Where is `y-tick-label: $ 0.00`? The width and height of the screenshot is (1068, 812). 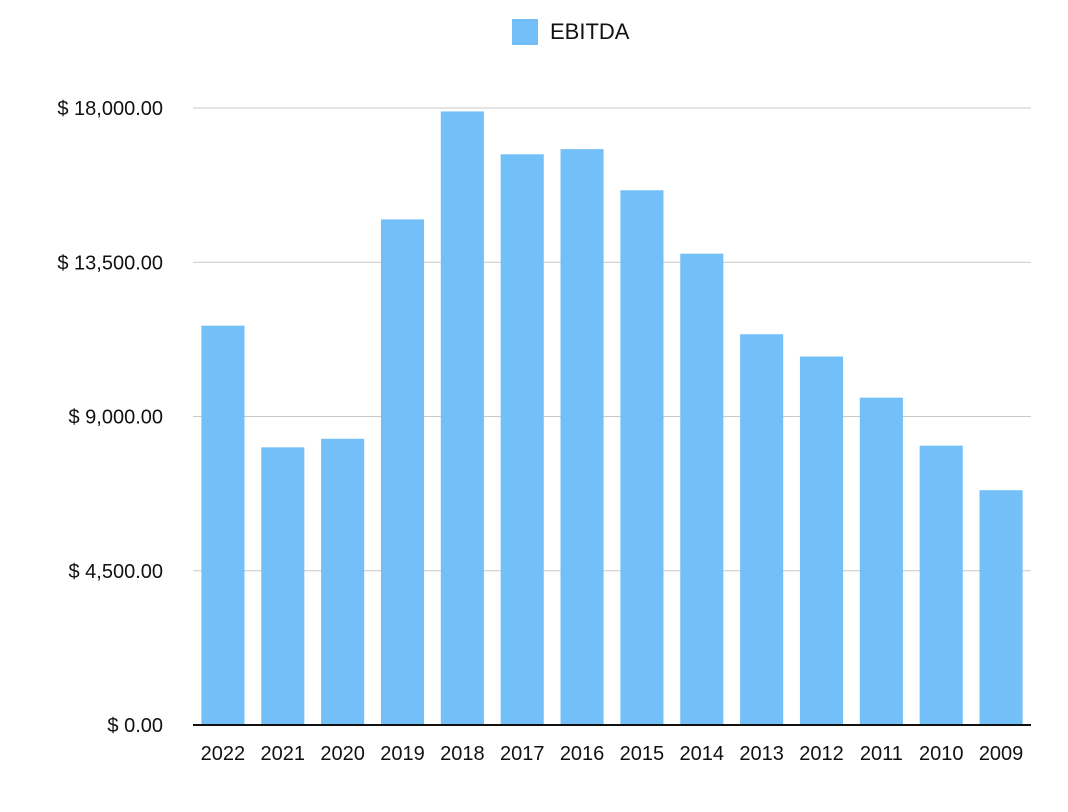 y-tick-label: $ 0.00 is located at coordinates (135, 726).